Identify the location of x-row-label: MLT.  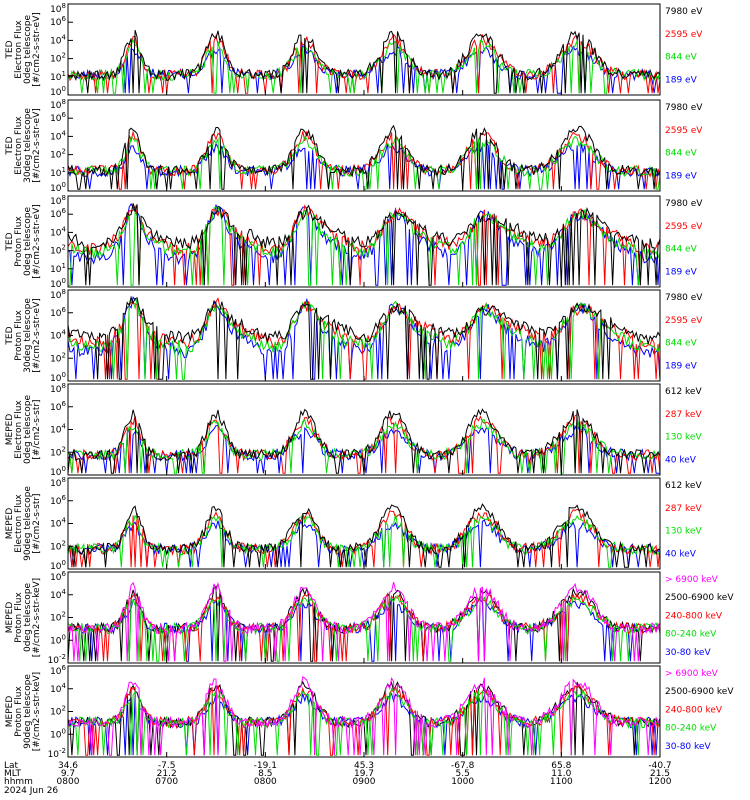
(13, 774).